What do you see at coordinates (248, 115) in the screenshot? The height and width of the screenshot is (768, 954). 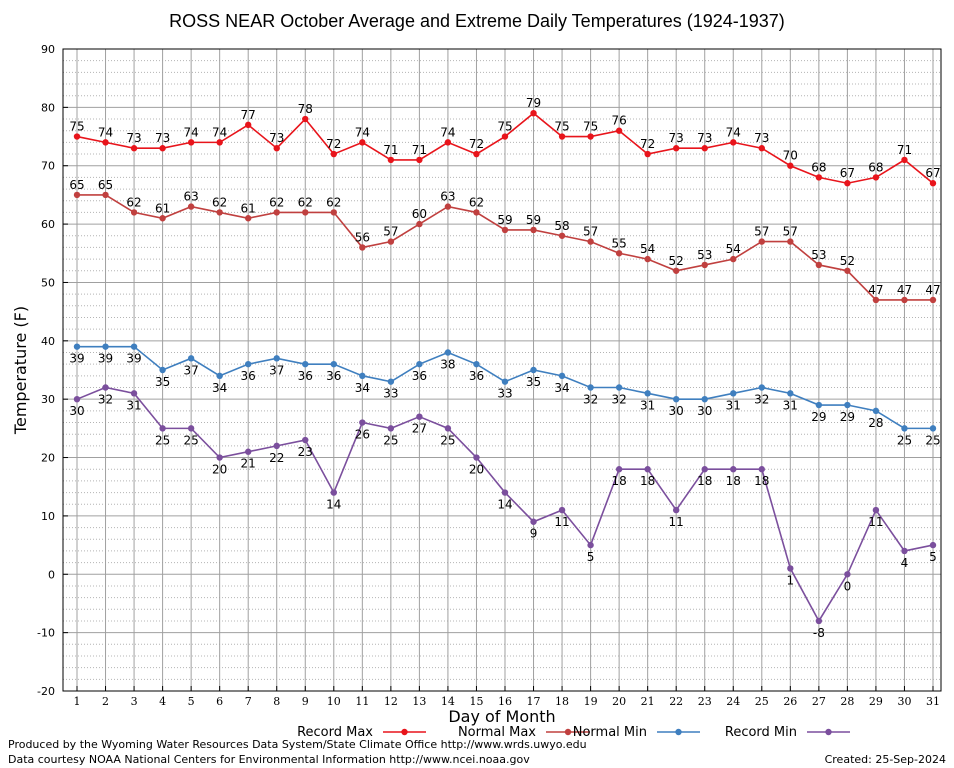 I see `data-label-record-max: 77` at bounding box center [248, 115].